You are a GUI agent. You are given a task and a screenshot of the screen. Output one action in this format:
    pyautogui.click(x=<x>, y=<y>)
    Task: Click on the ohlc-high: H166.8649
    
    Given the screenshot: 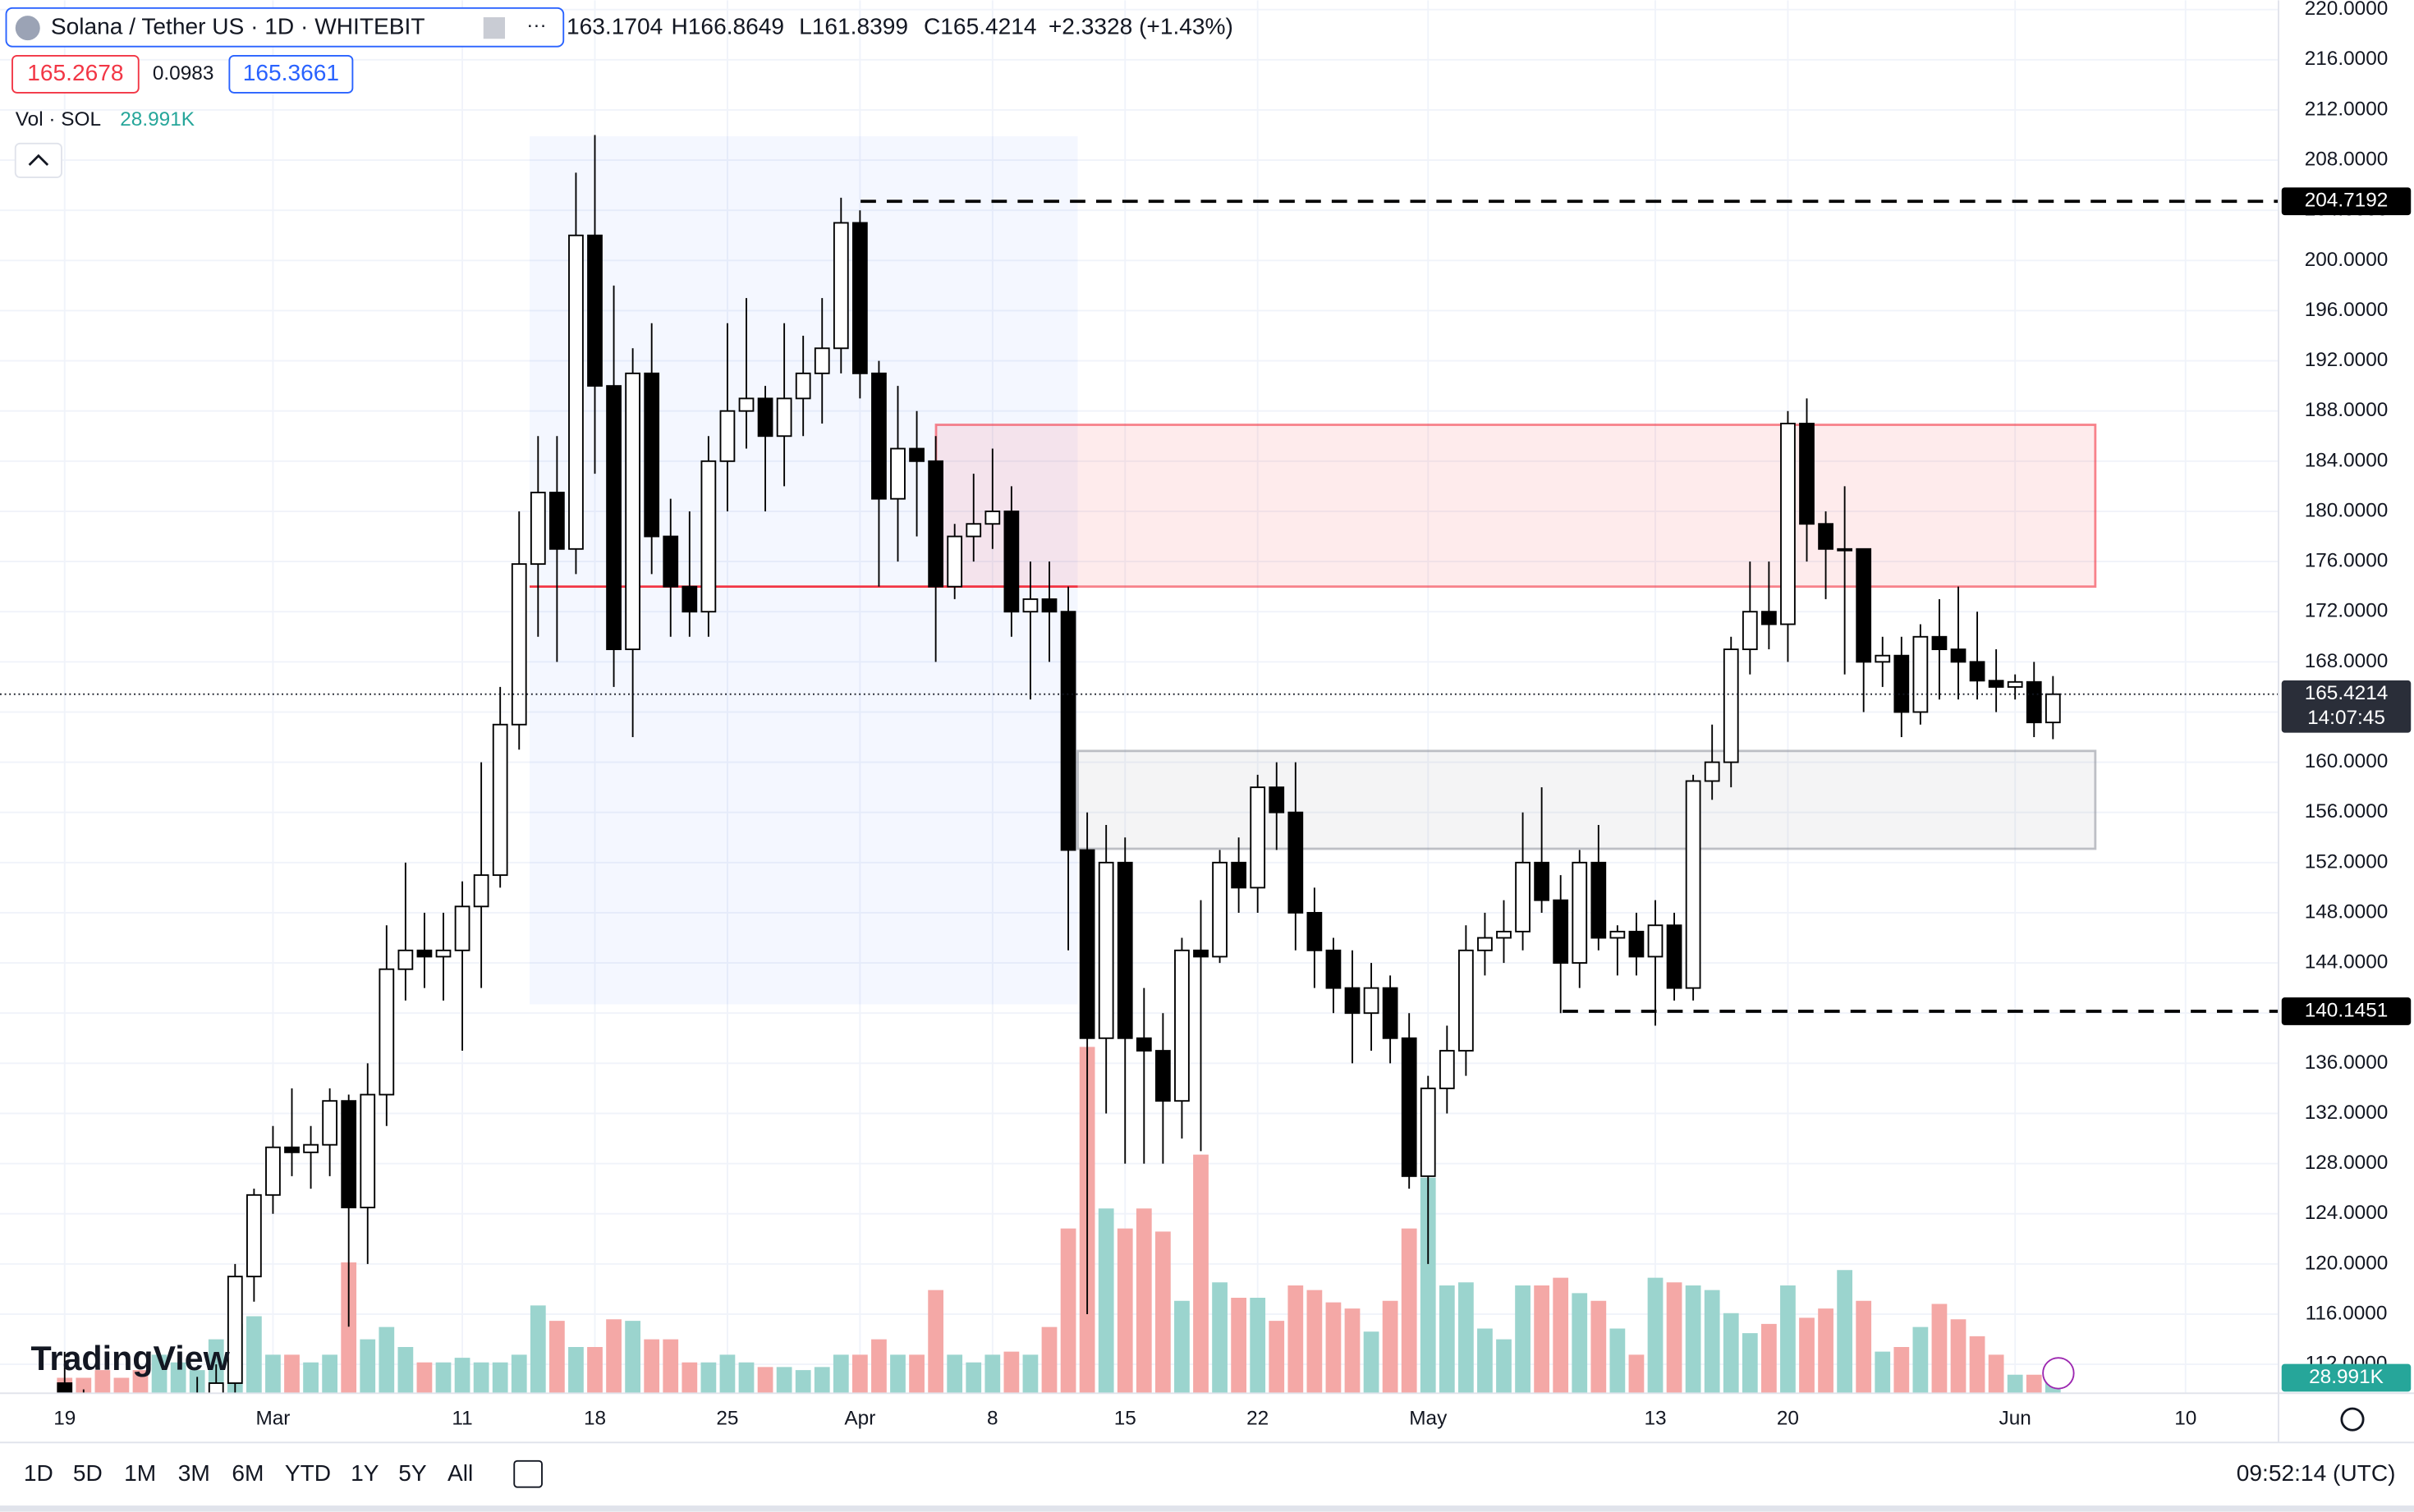 What is the action you would take?
    pyautogui.click(x=729, y=26)
    